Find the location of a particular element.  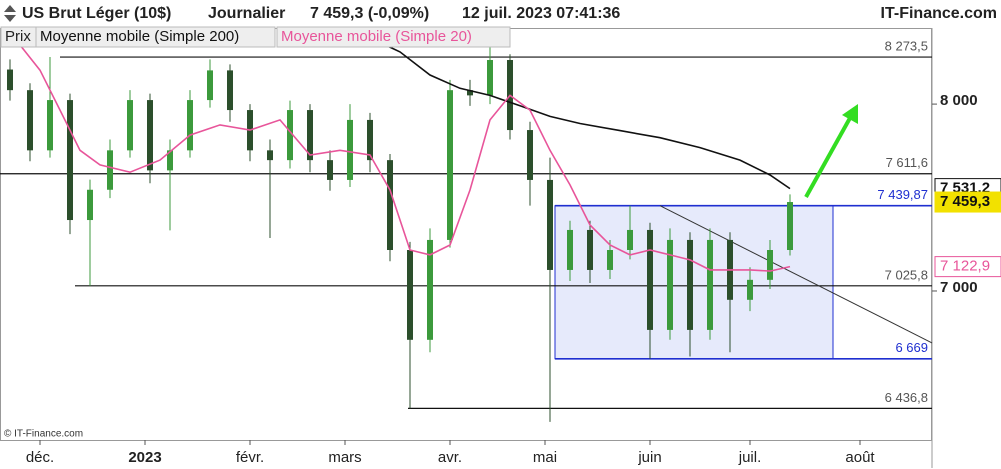

title: US Brut Léger (10$) is located at coordinates (96, 13).